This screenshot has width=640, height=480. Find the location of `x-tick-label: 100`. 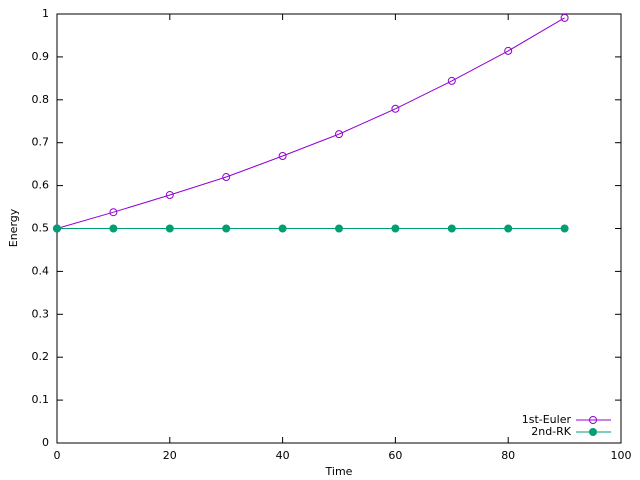

x-tick-label: 100 is located at coordinates (621, 455).